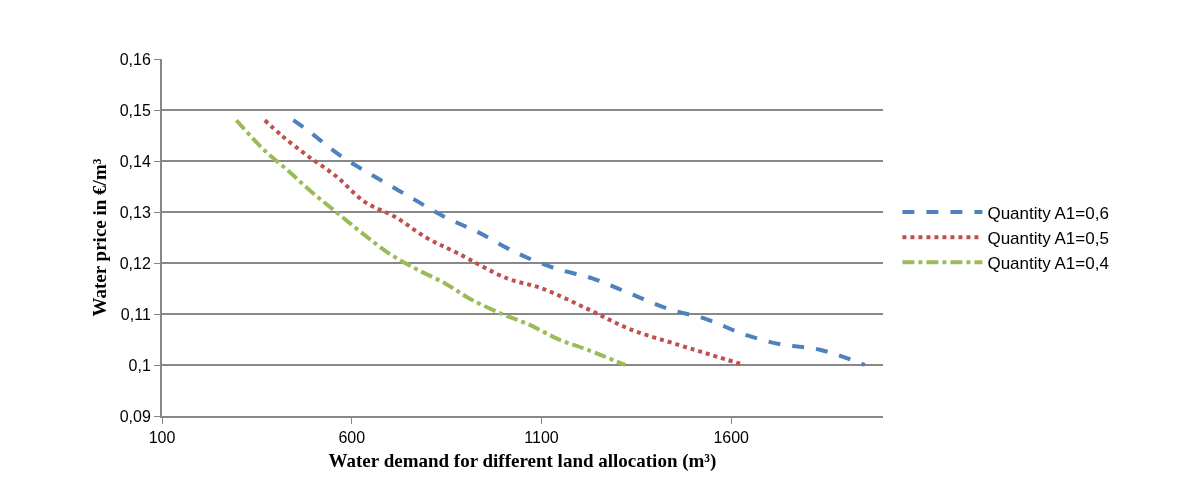  I want to click on y-tick-label: 0,09, so click(135, 416).